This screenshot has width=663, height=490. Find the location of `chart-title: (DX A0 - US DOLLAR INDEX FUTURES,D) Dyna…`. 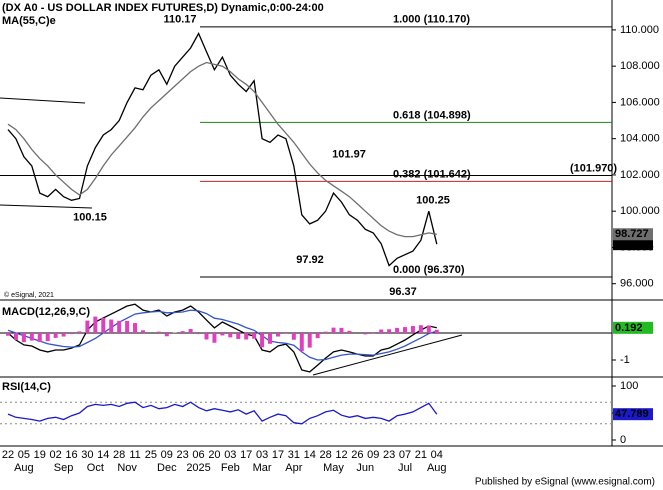

chart-title: (DX A0 - US DOLLAR INDEX FUTURES,D) Dyna… is located at coordinates (163, 8).